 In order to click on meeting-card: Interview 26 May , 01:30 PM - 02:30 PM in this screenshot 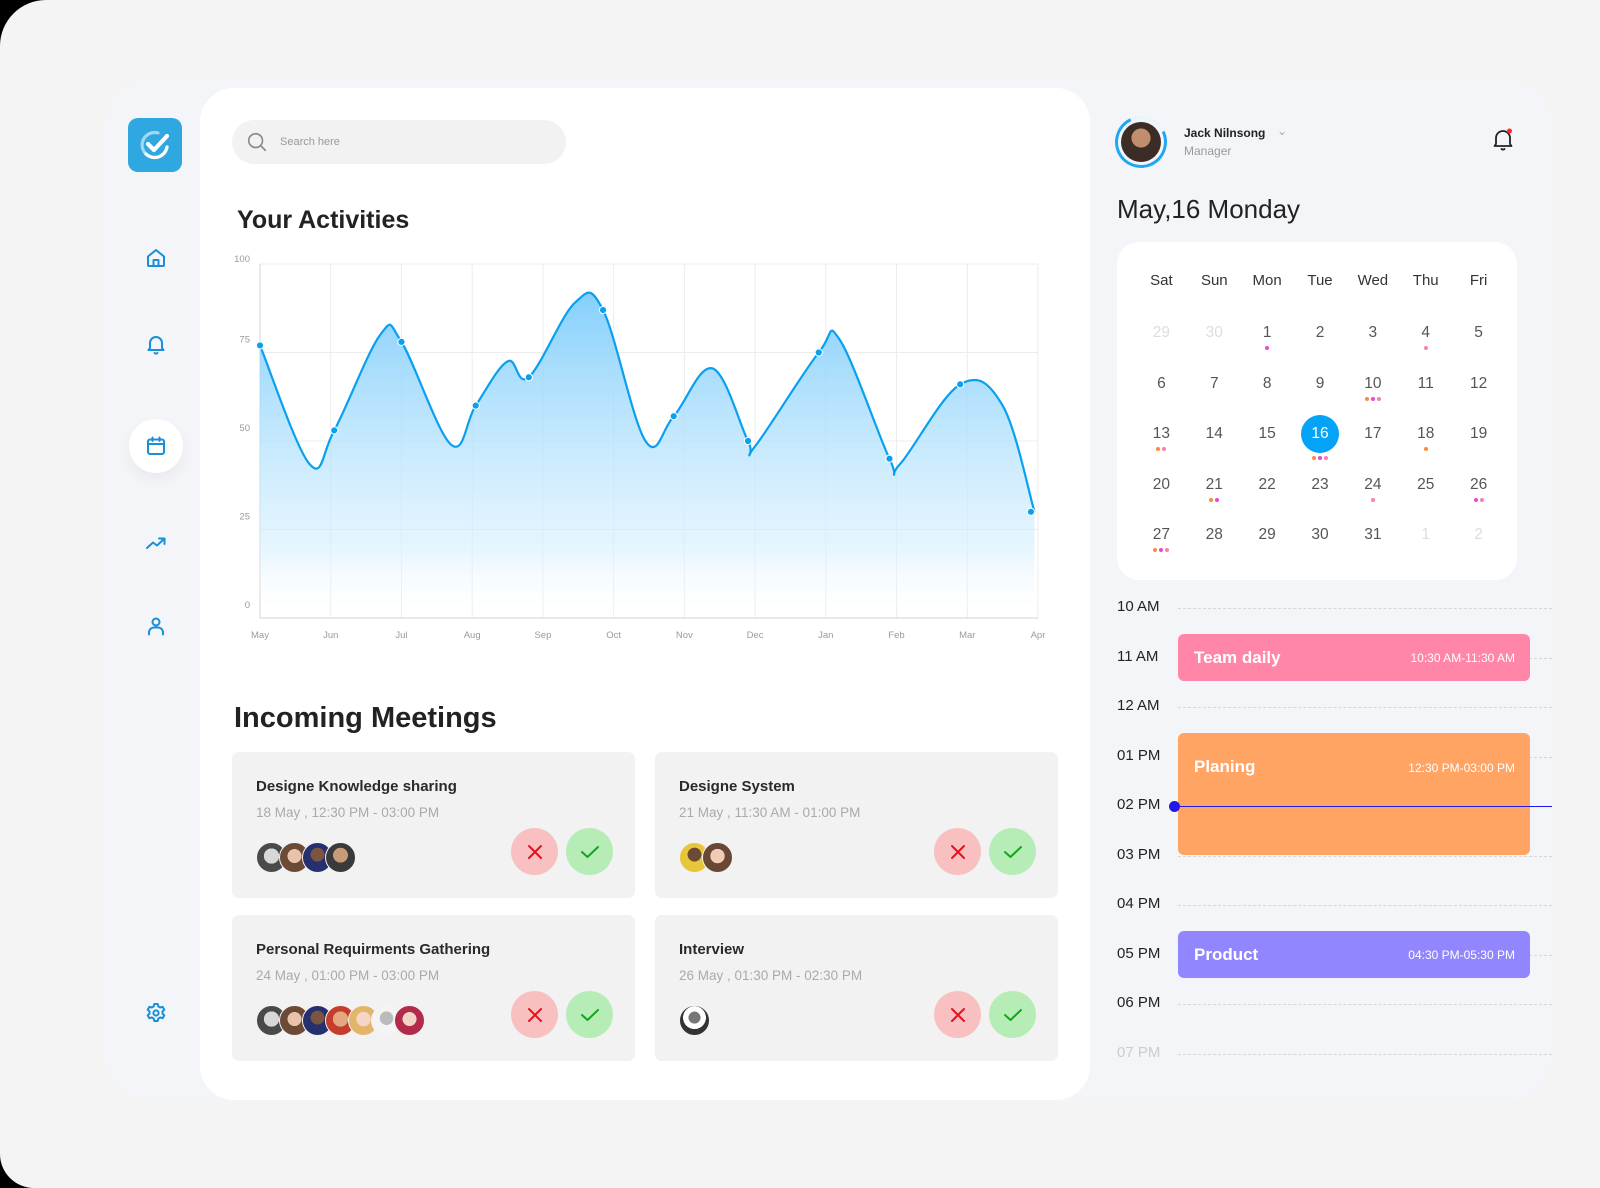, I will do `click(856, 988)`.